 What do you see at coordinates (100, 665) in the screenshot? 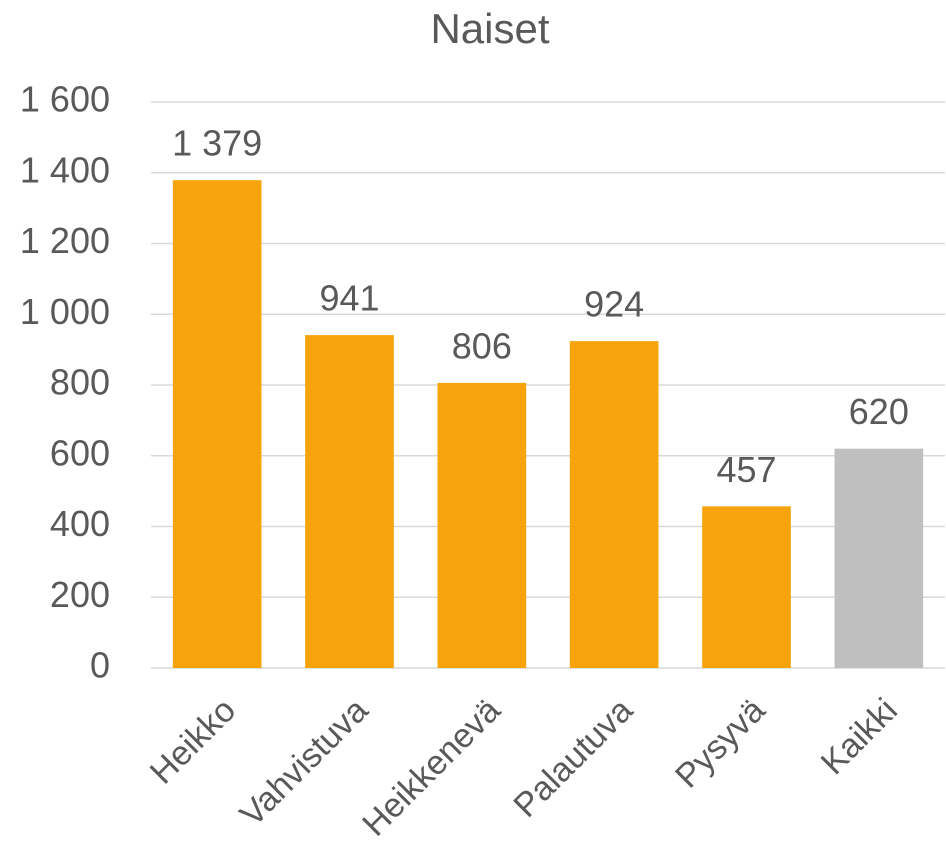
I see `y-tick-label: 0` at bounding box center [100, 665].